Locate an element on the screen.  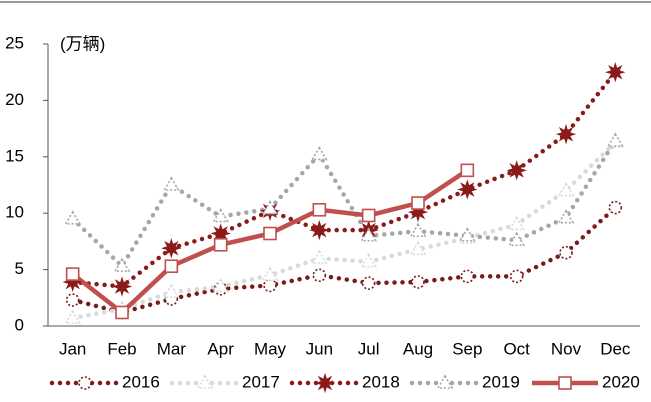
legend-label: 2016 is located at coordinates (141, 381).